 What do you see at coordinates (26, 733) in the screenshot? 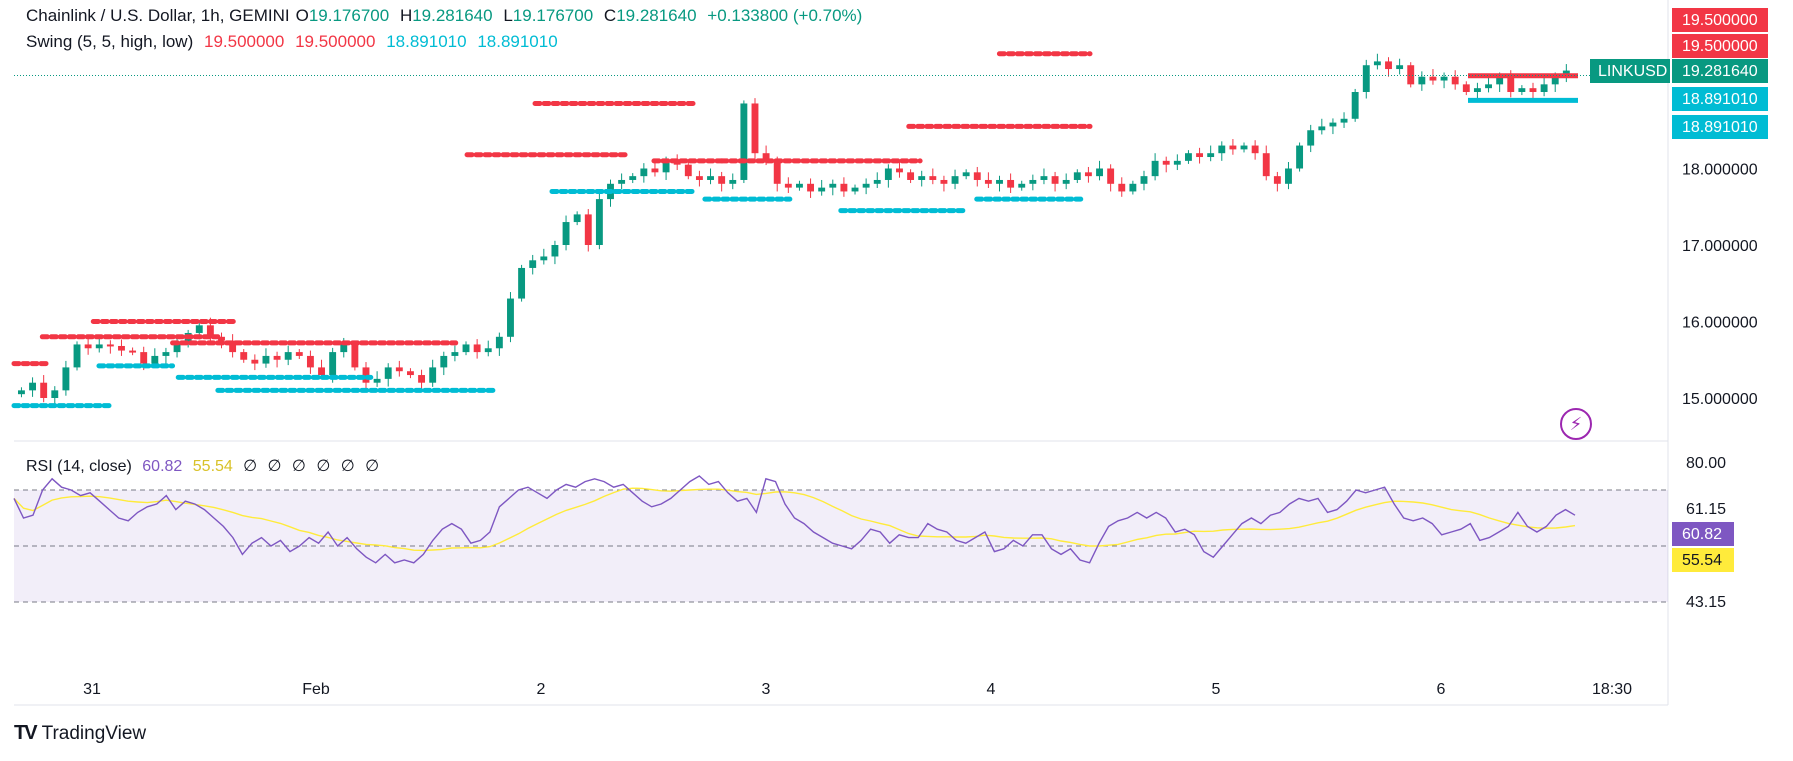
I see `tradingview-logo-icon: TV` at bounding box center [26, 733].